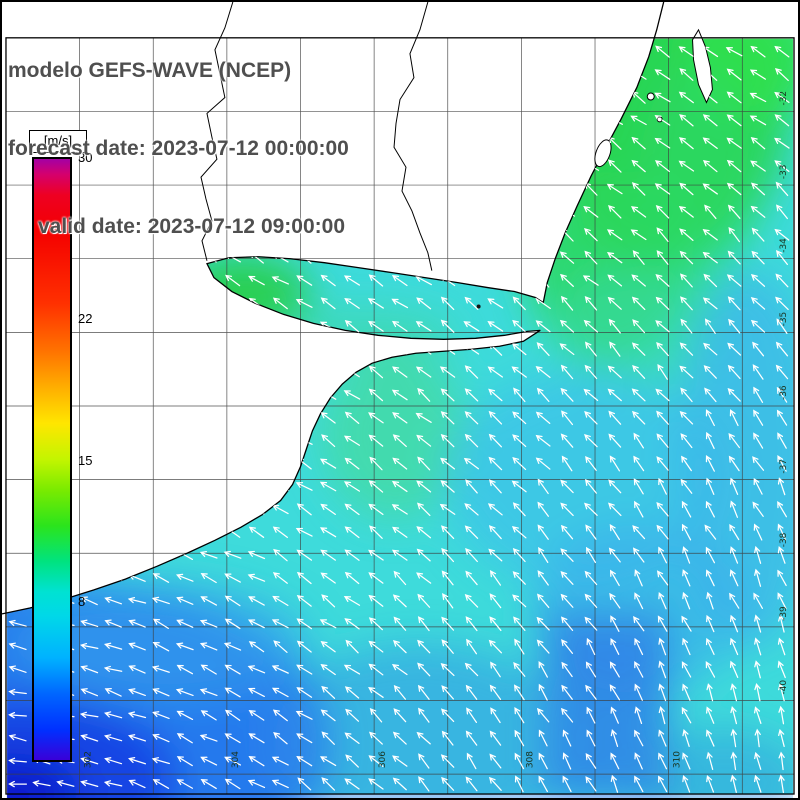 This screenshot has height=800, width=800. Describe the element at coordinates (784, 245) in the screenshot. I see `latitude-tick-label: -34` at that location.